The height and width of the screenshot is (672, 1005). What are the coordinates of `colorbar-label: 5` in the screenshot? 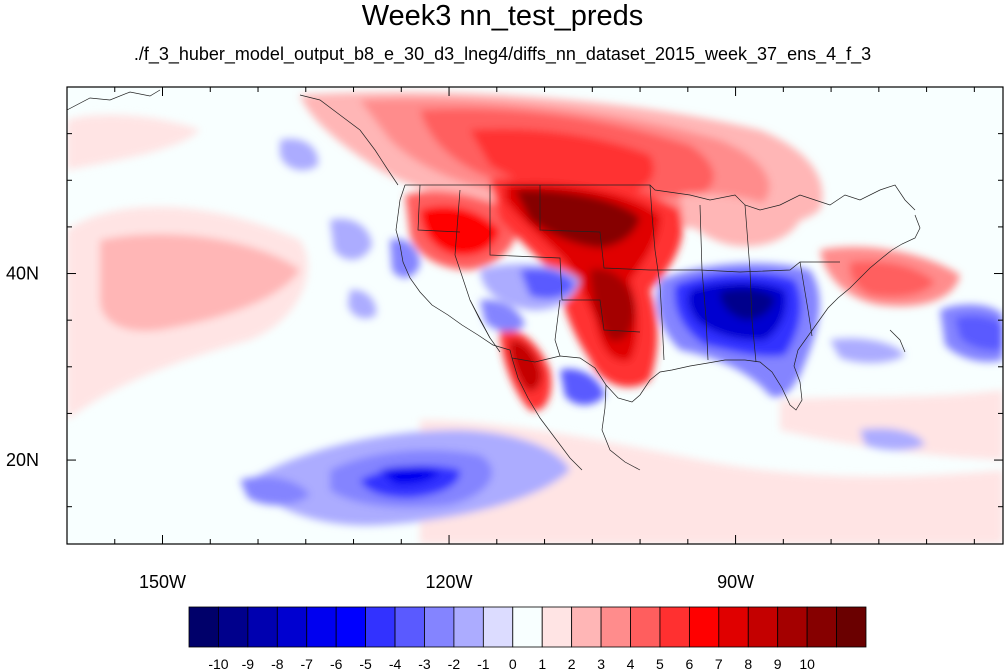 It's located at (660, 664).